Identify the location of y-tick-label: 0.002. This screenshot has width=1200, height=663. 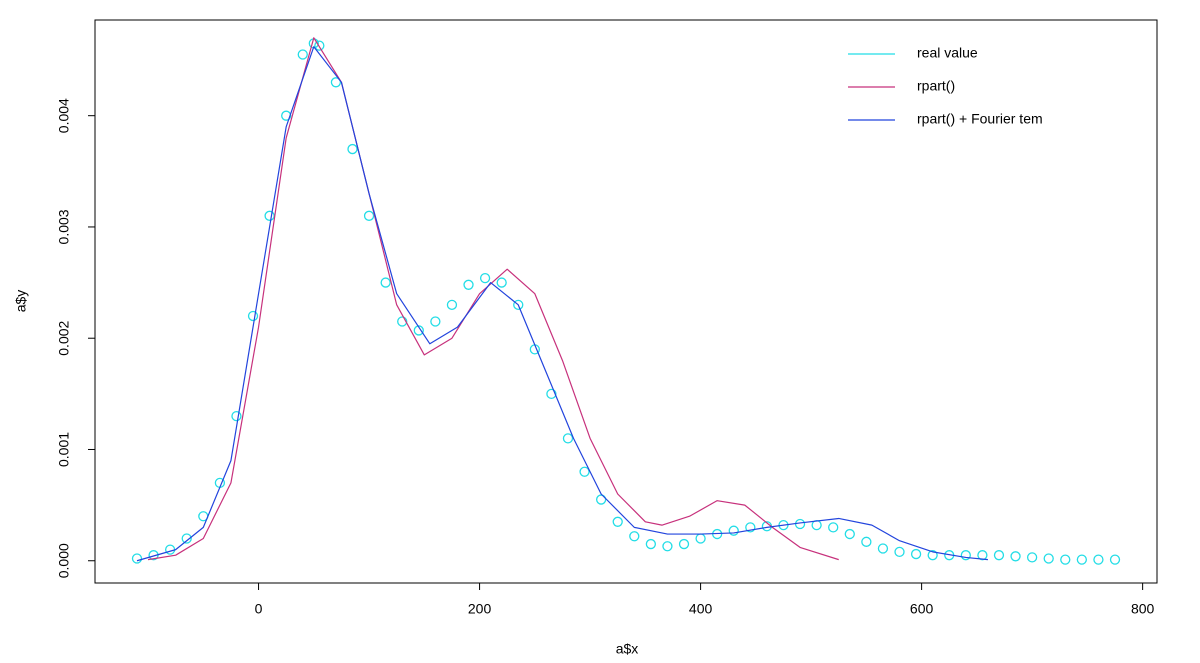
(64, 337).